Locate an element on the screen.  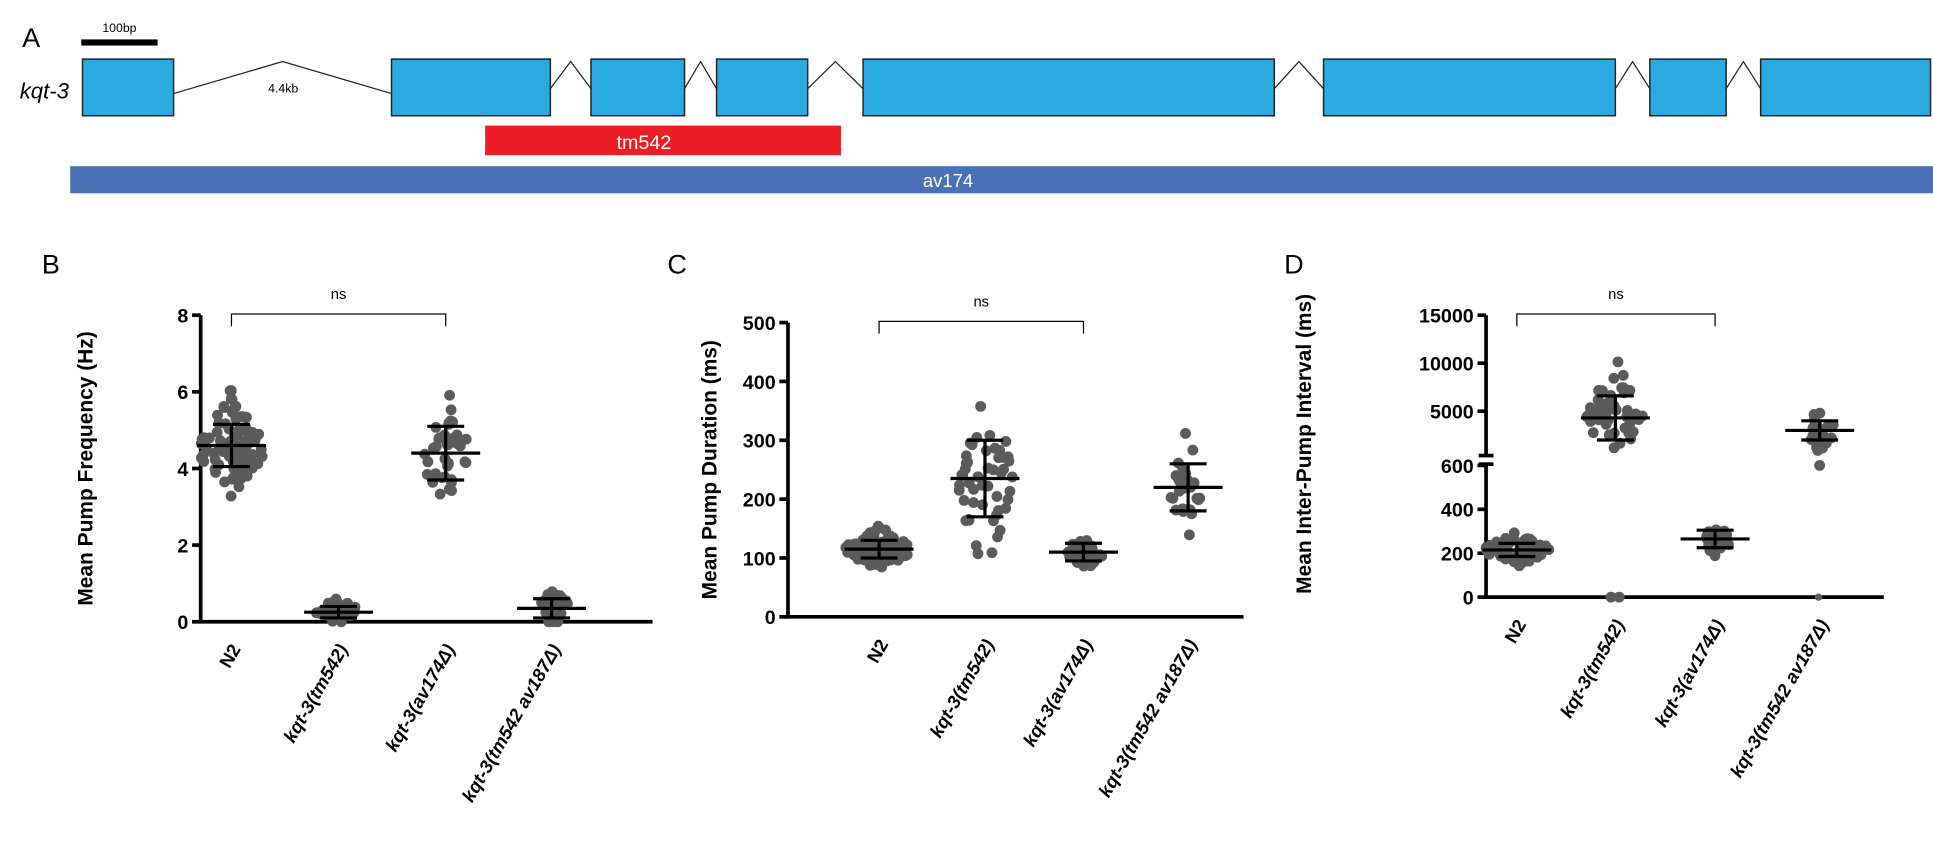
gene-label: kqt-3 is located at coordinates (45, 90).